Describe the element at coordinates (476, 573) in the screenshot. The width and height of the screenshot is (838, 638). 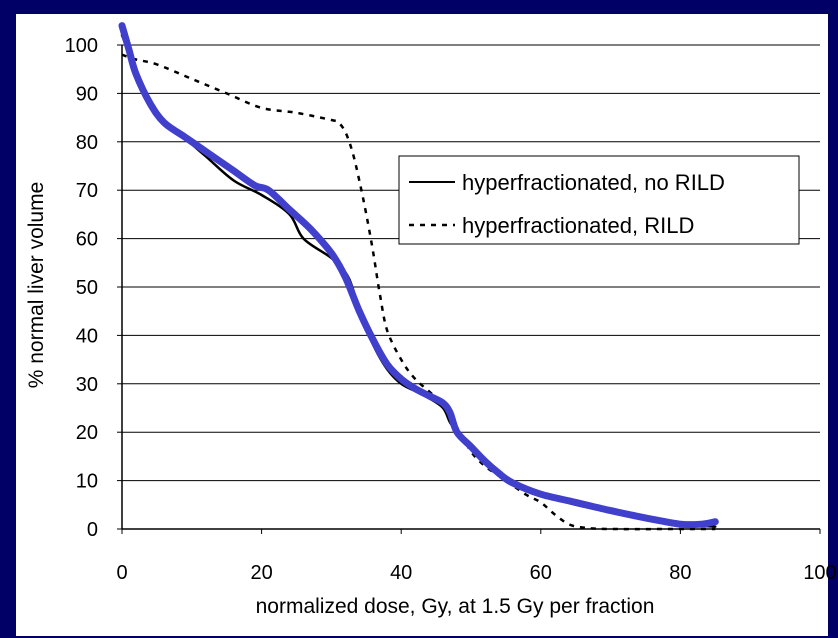
I see `x-tick-labels: 0 20 40 60 80 100` at that location.